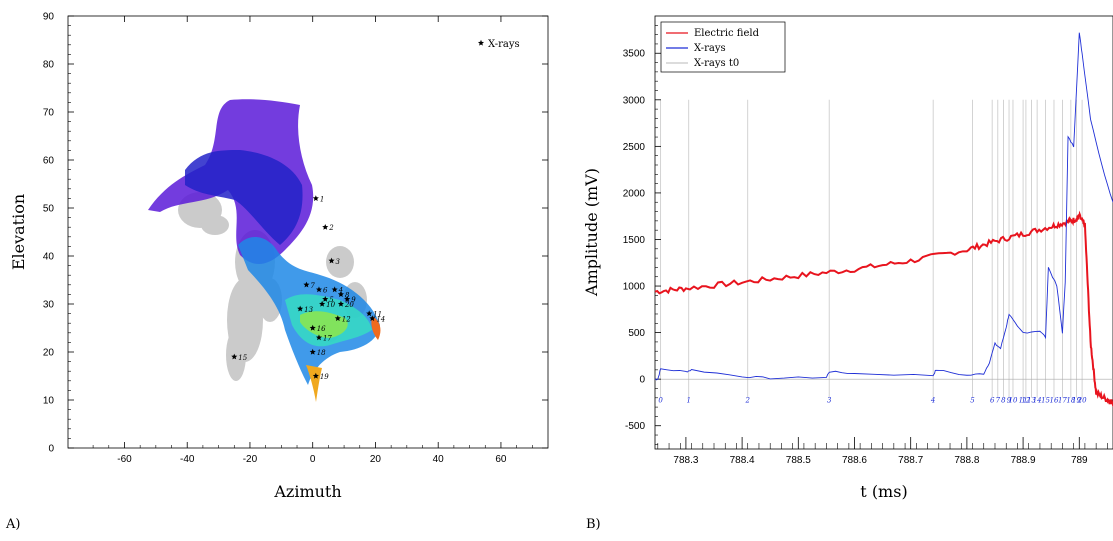 The height and width of the screenshot is (541, 1113). What do you see at coordinates (854, 460) in the screenshot?
I see `x-tick-label: 788.6` at bounding box center [854, 460].